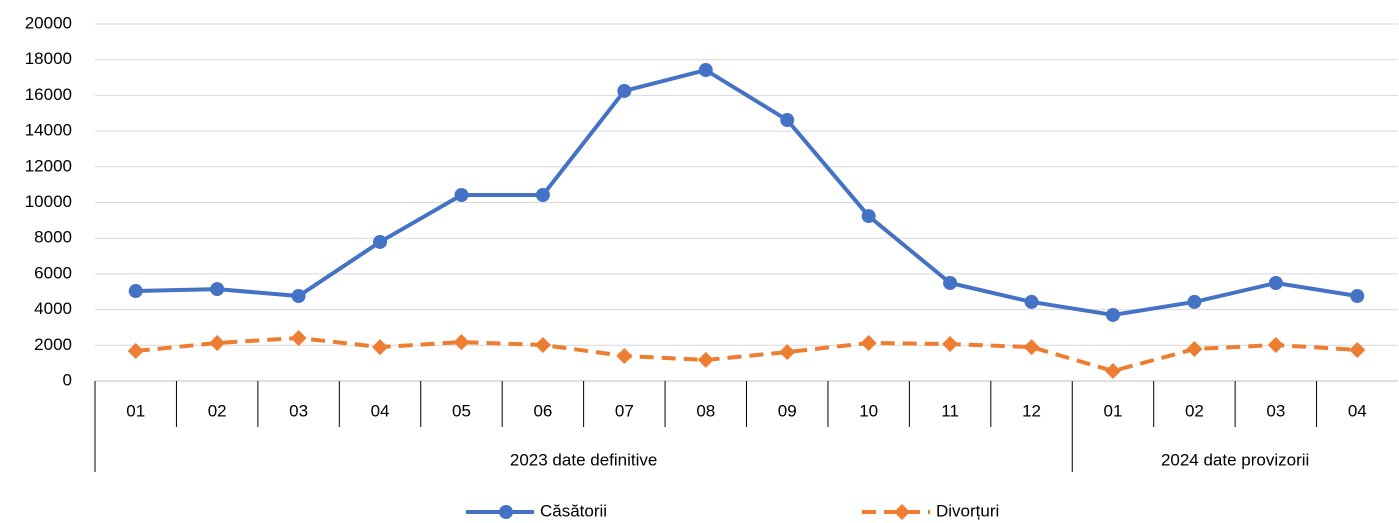 The image size is (1399, 523). What do you see at coordinates (583, 459) in the screenshot?
I see `x-group-label: 2023 date definitive` at bounding box center [583, 459].